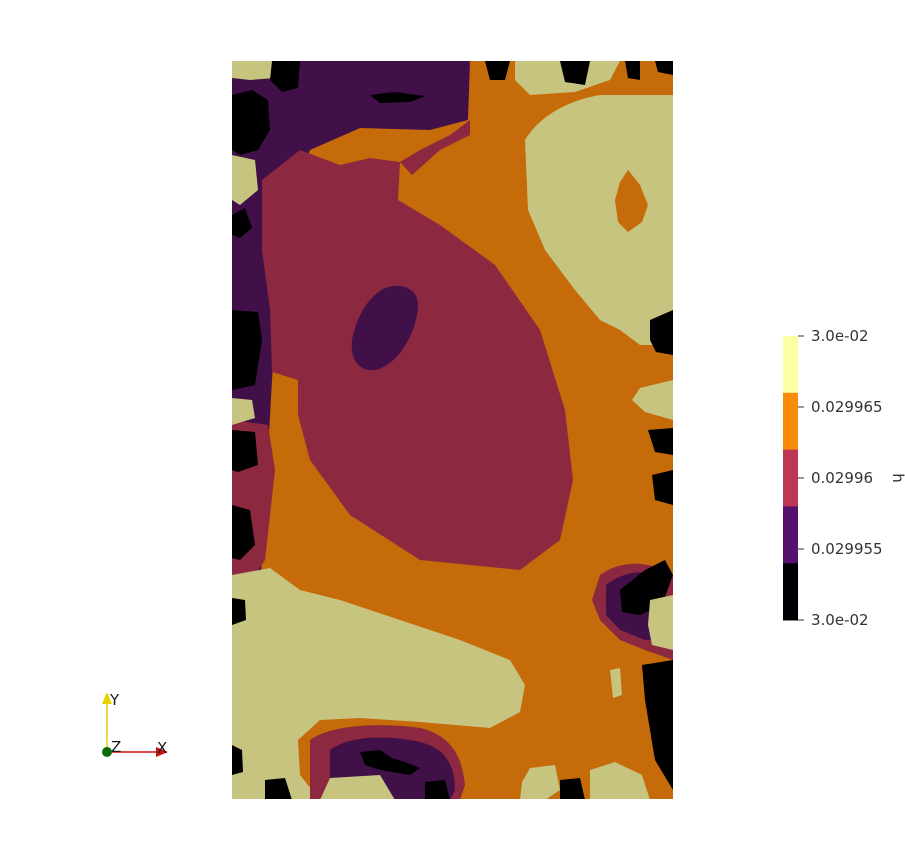 The image size is (905, 860). What do you see at coordinates (660, 622) in the screenshot?
I see `contour-band-khaki-right-low` at bounding box center [660, 622].